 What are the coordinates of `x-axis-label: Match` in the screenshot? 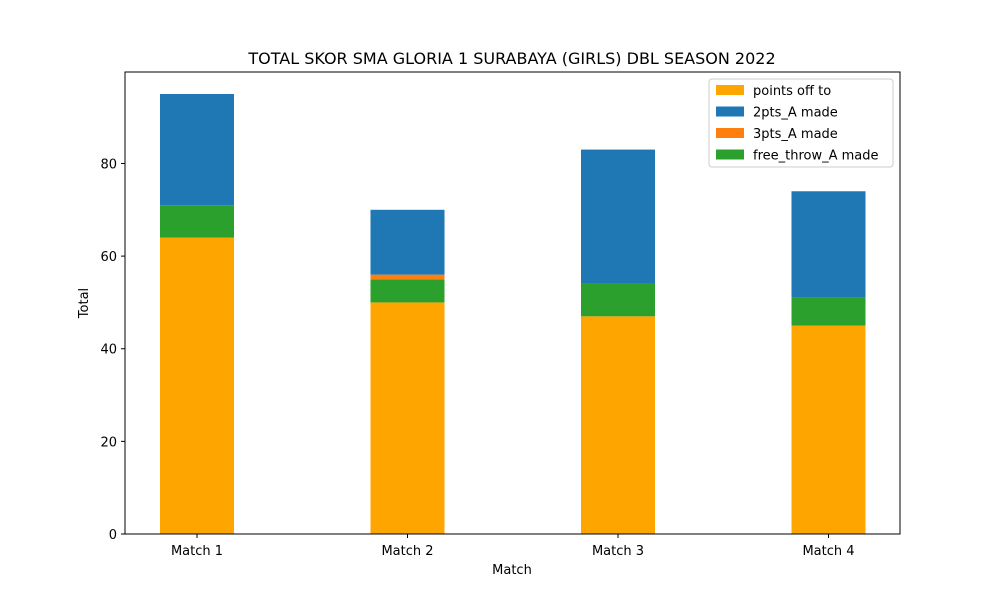 It's located at (512, 570).